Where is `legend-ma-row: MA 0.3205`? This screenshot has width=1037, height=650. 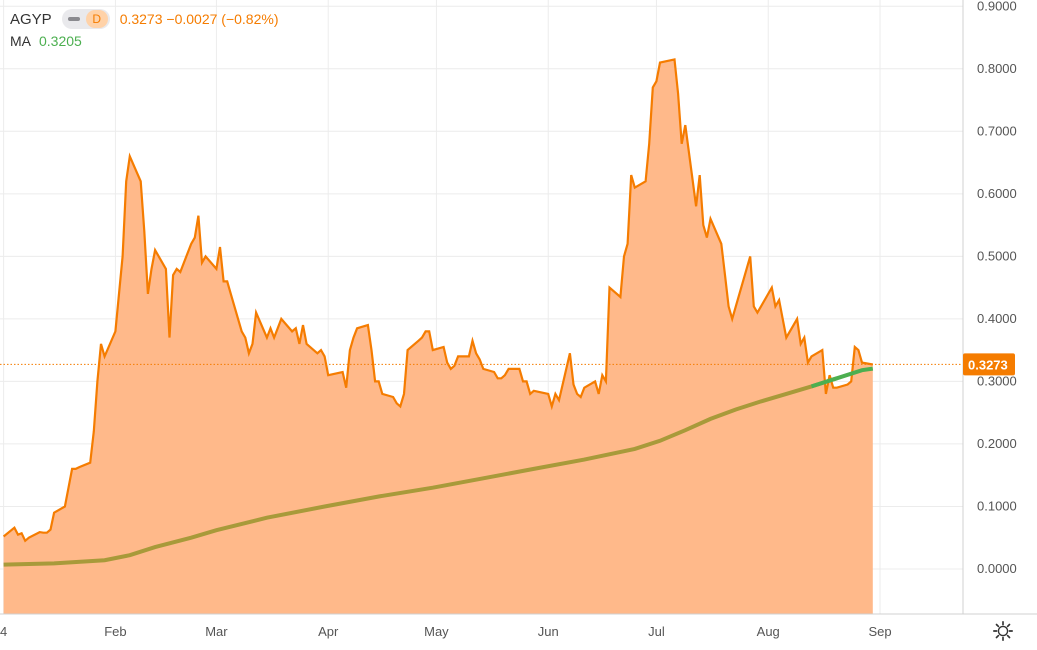 legend-ma-row: MA 0.3205 is located at coordinates (144, 41).